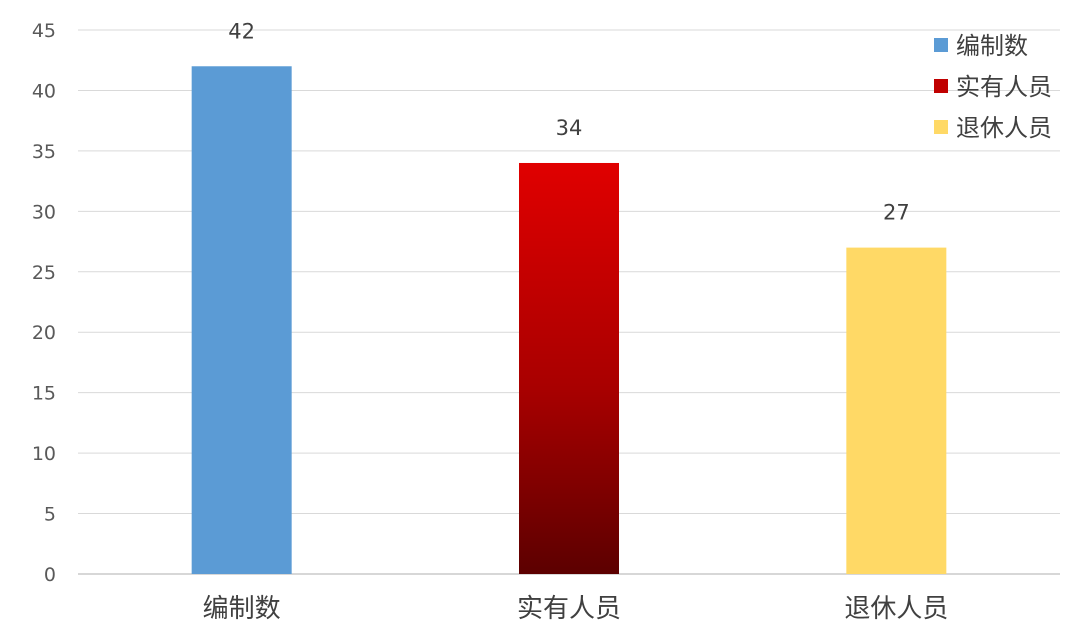 This screenshot has height=636, width=1079. I want to click on y-tick-label: 45, so click(44, 31).